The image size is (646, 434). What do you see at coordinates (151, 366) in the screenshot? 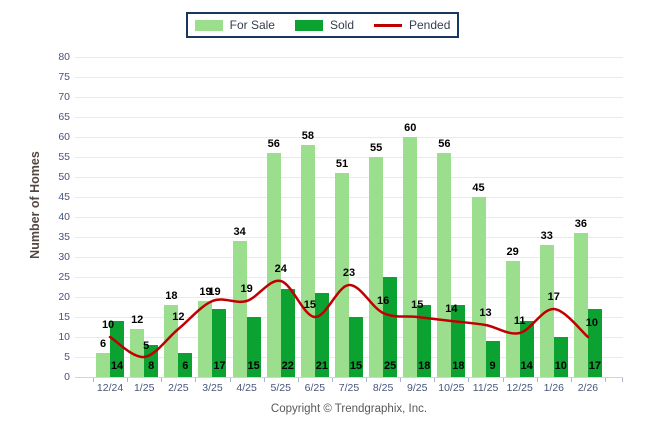
I see `sold-value-label: 8` at bounding box center [151, 366].